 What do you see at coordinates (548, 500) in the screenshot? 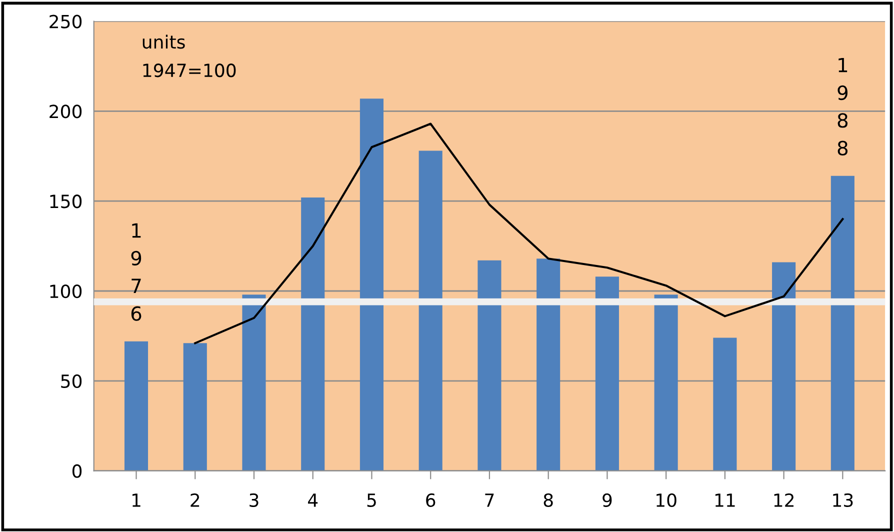
I see `x-tick-label: 8` at bounding box center [548, 500].